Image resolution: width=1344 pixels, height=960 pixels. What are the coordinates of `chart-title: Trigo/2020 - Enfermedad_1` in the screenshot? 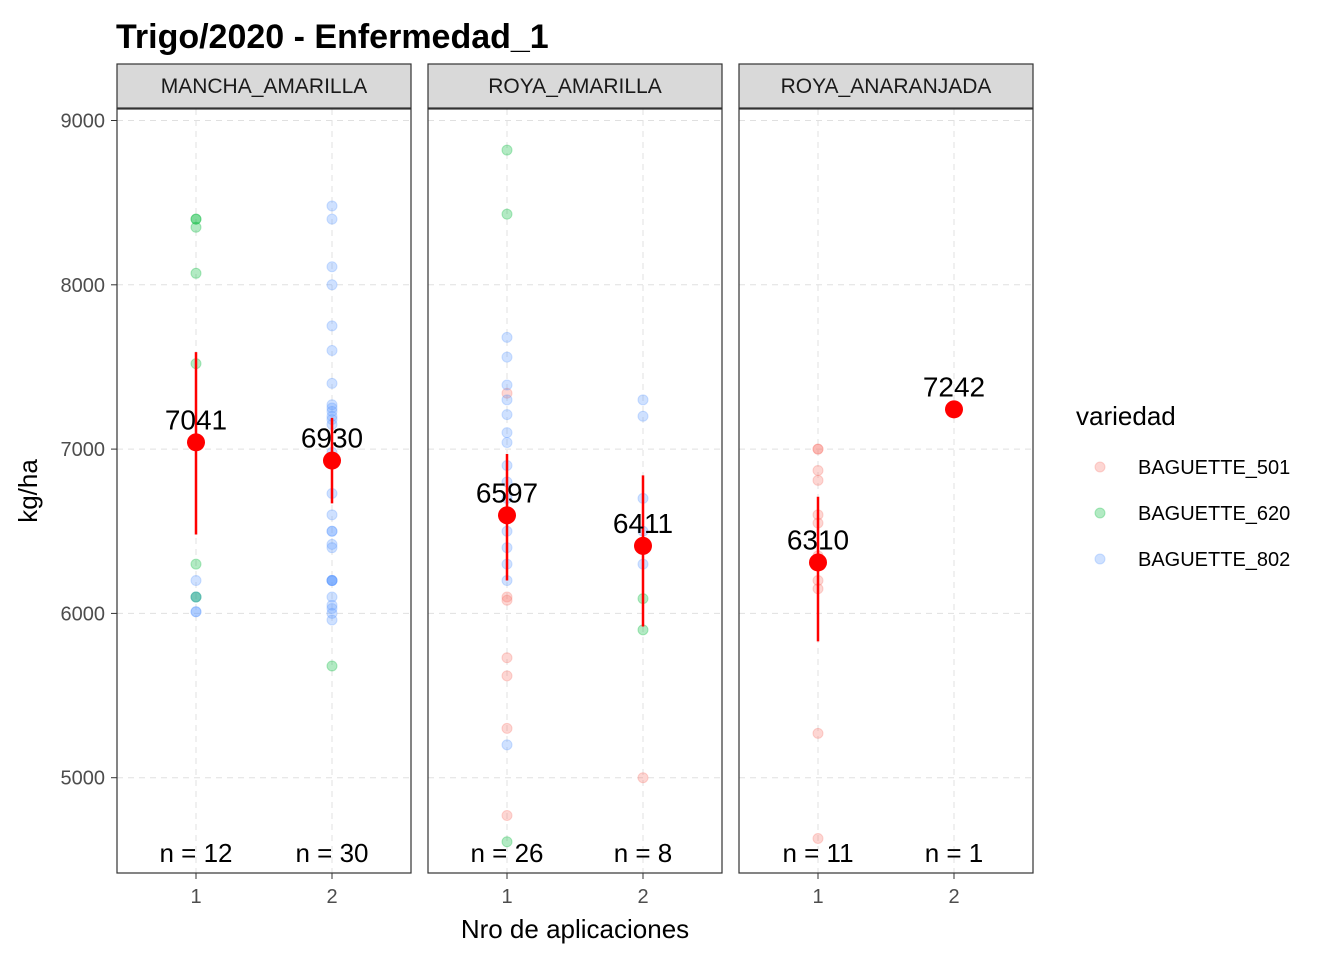 It's located at (332, 37).